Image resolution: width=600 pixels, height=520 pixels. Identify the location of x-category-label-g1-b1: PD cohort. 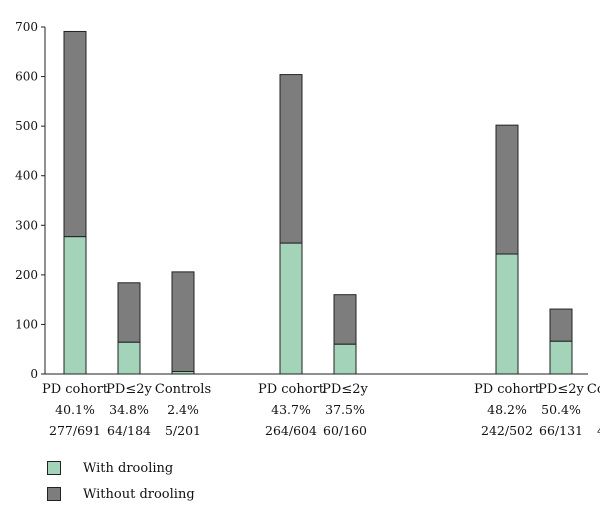
(75, 389).